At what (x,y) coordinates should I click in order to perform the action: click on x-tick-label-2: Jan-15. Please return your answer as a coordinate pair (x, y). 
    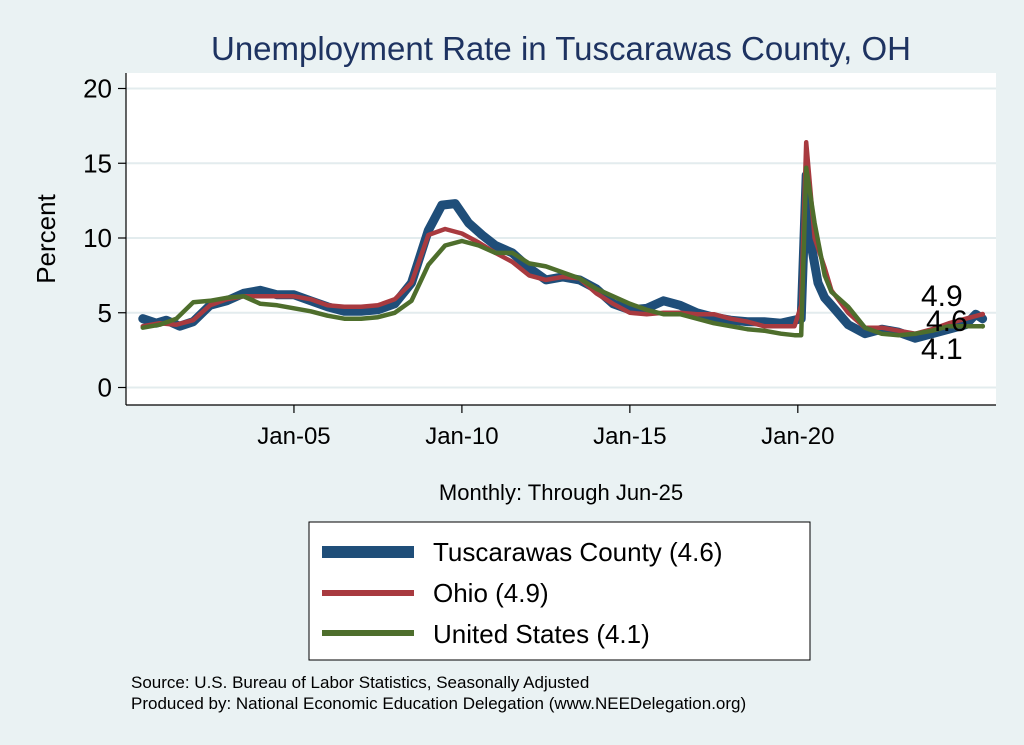
    Looking at the image, I should click on (629, 436).